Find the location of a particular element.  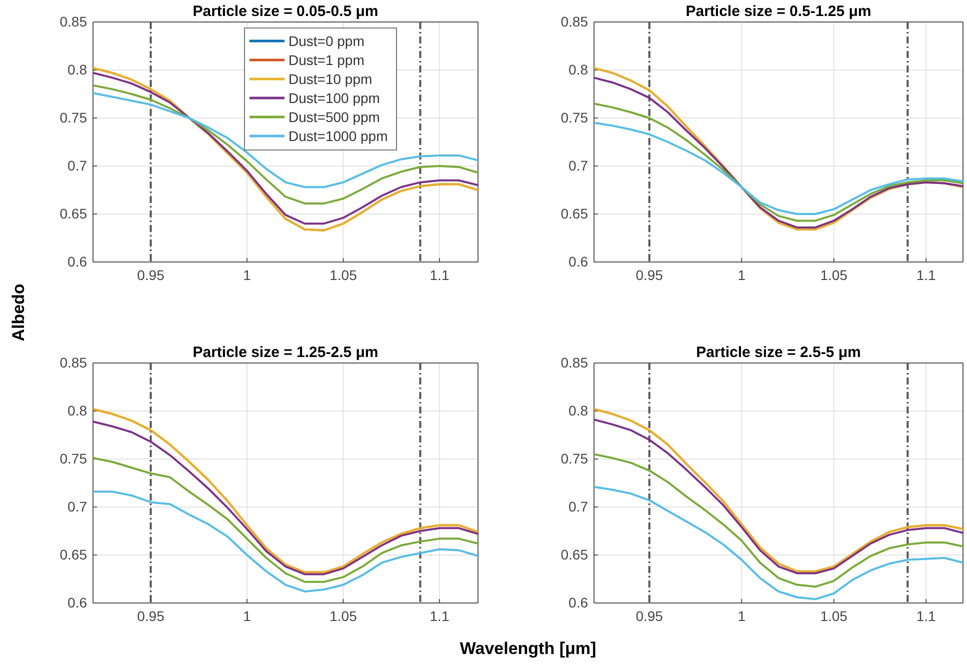

chart-title: Particle size = 1.25-2.5 μm is located at coordinates (285, 352).